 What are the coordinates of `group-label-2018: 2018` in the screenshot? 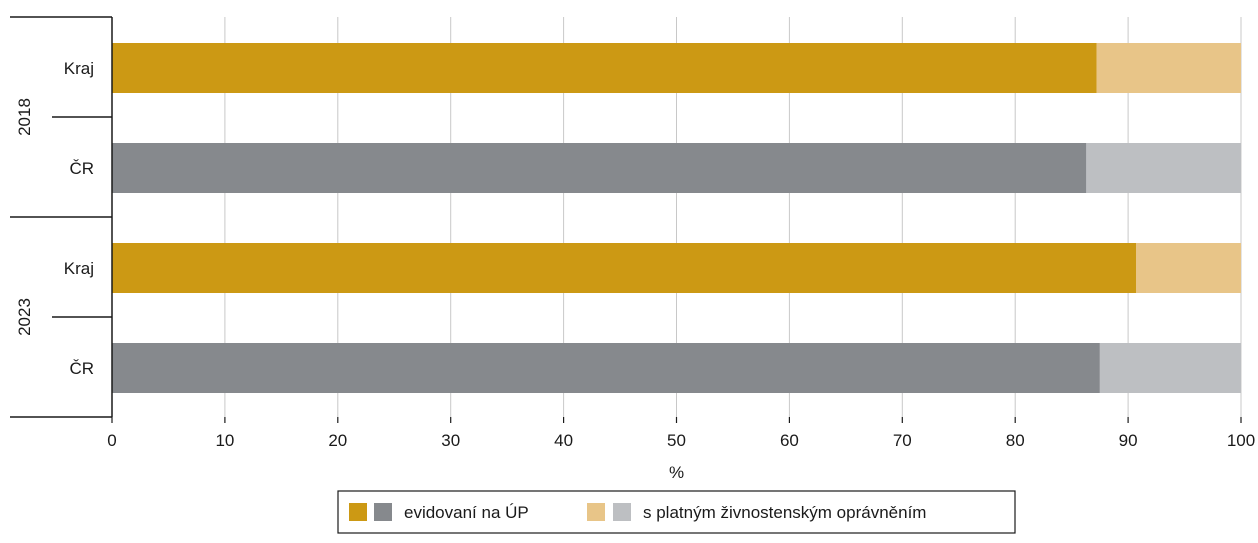 It's located at (24, 117).